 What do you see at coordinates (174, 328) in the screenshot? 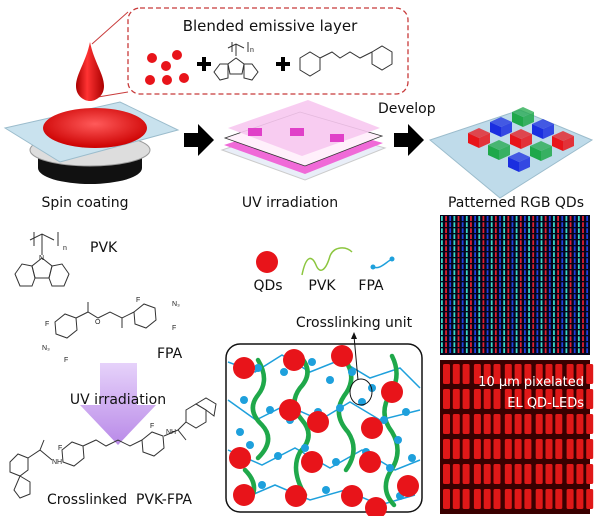
I see `atom-label: F` at bounding box center [174, 328].